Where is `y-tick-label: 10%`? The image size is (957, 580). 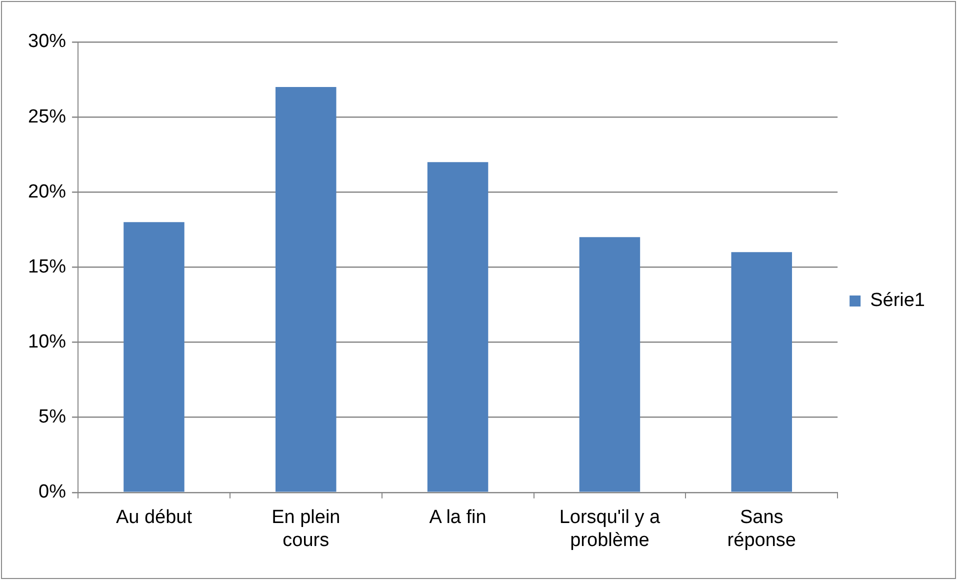 y-tick-label: 10% is located at coordinates (47, 342).